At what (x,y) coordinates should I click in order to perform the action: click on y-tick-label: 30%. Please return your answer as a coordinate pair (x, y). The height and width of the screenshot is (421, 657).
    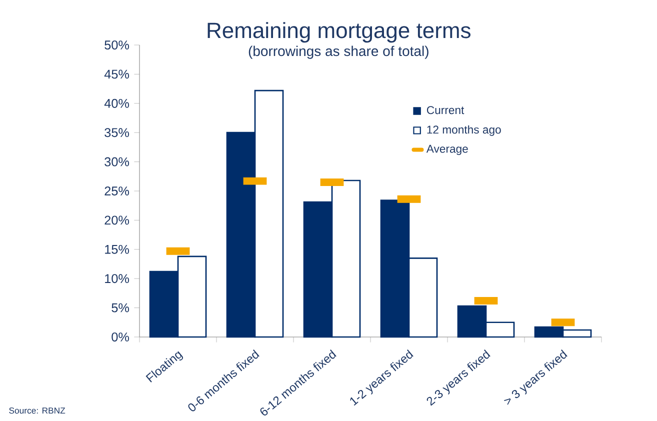
    Looking at the image, I should click on (117, 161).